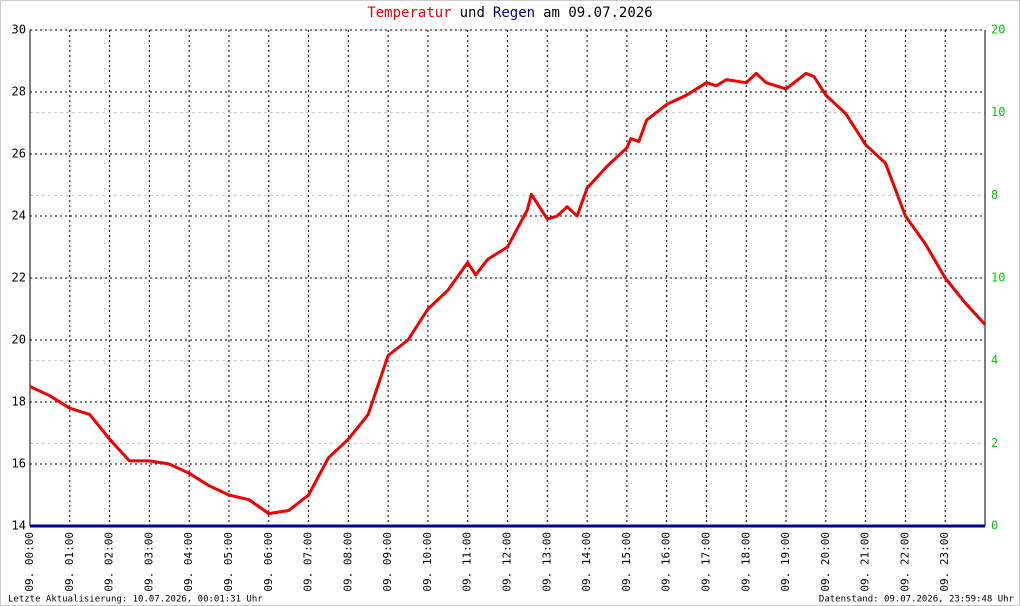 The image size is (1020, 606). I want to click on y-tick-label: 28, so click(19, 92).